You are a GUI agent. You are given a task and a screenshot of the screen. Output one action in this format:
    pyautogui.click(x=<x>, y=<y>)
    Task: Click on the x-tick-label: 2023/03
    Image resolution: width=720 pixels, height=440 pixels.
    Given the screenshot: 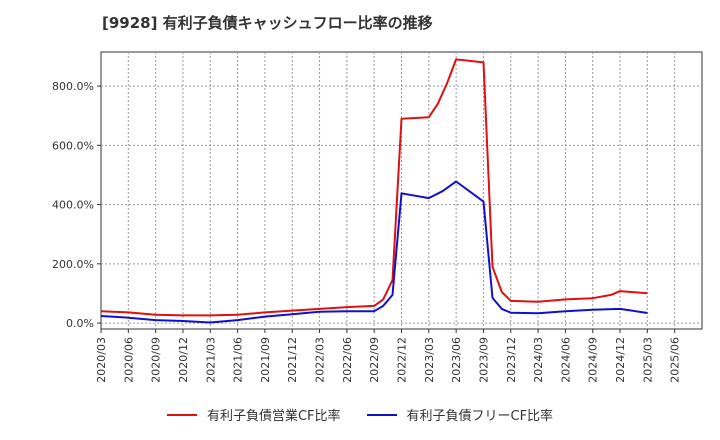 What is the action you would take?
    pyautogui.click(x=429, y=360)
    